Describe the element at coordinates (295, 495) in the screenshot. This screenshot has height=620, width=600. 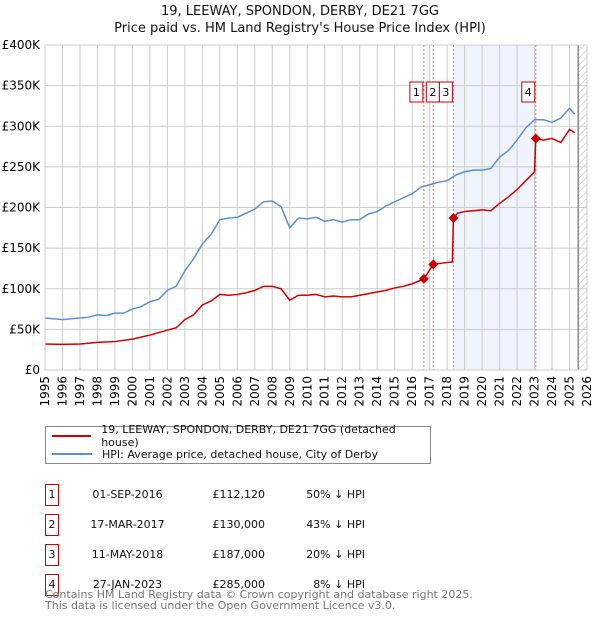
I see `table-row: 1 01-SEP-2016 £112,120 50% ↓ HPI` at that location.